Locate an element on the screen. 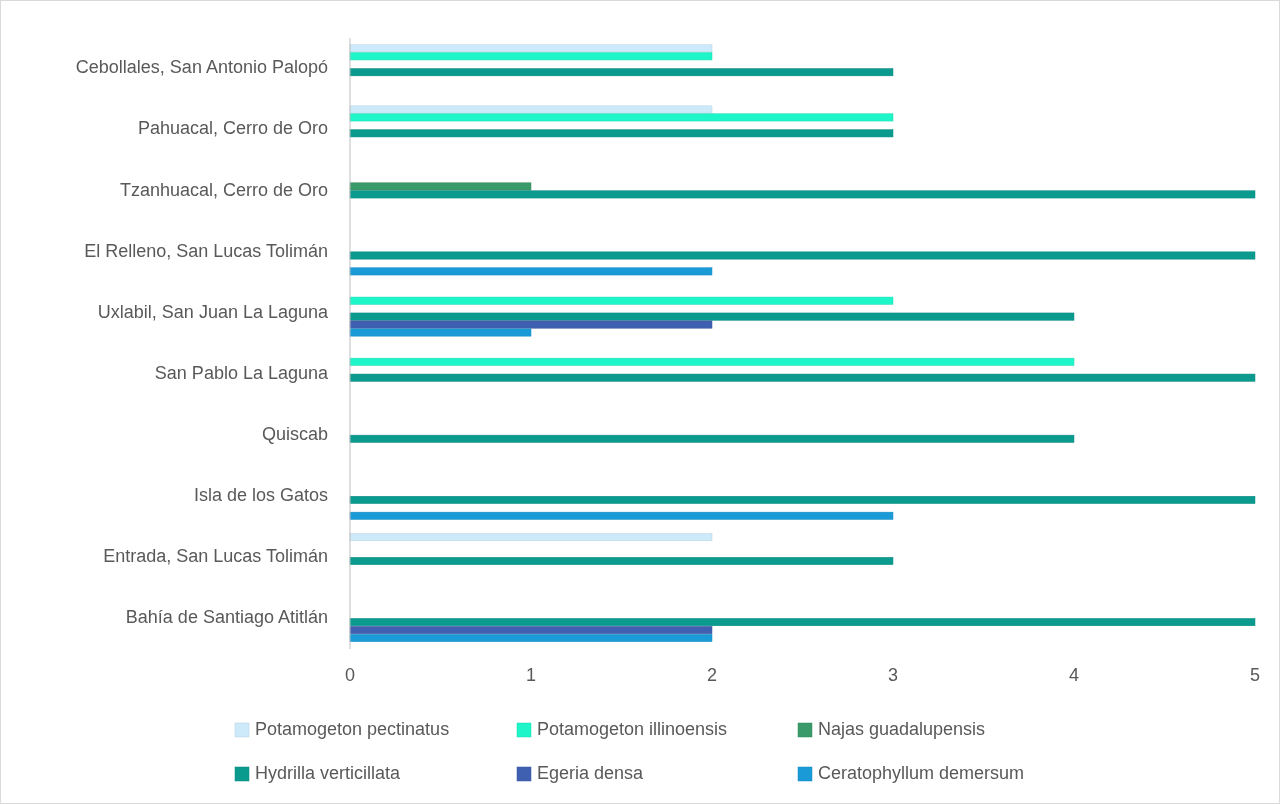 The image size is (1280, 804). legend-label: Potamogeton pectinatus is located at coordinates (352, 728).